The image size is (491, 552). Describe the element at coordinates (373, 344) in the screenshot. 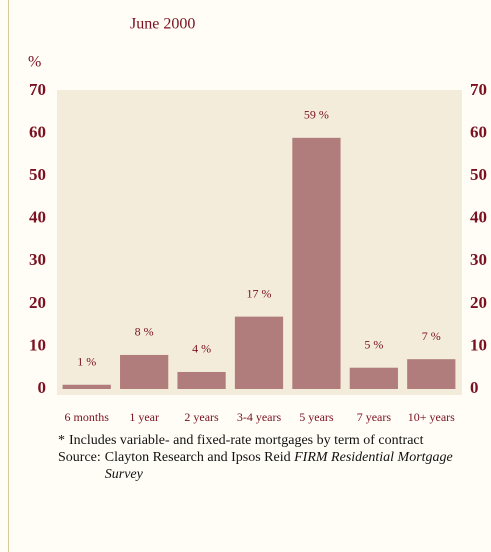

I see `value-label: 5 %` at that location.